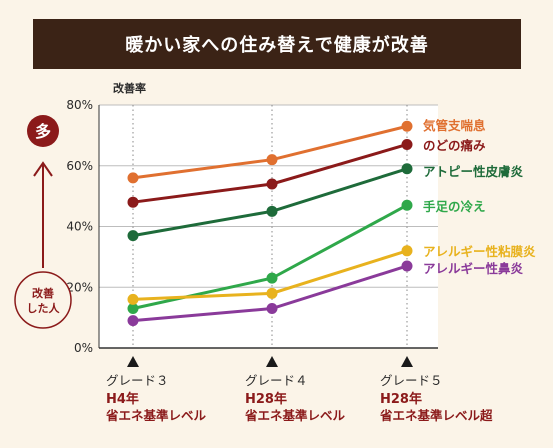  What do you see at coordinates (473, 171) in the screenshot?
I see `series-label: アトピー性皮膚炎` at bounding box center [473, 171].